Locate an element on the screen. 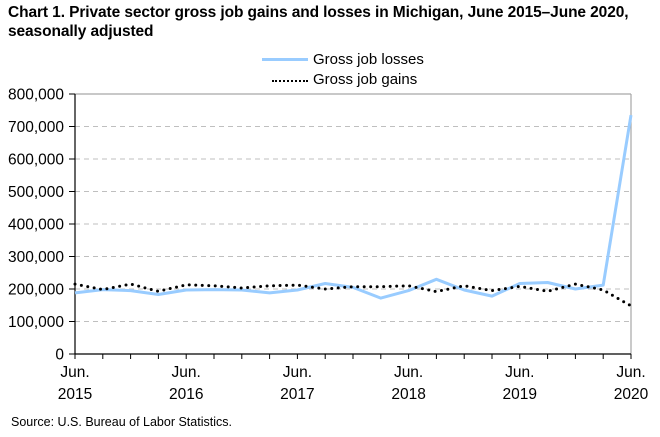  y-tick-label: 600,000 is located at coordinates (36, 160).